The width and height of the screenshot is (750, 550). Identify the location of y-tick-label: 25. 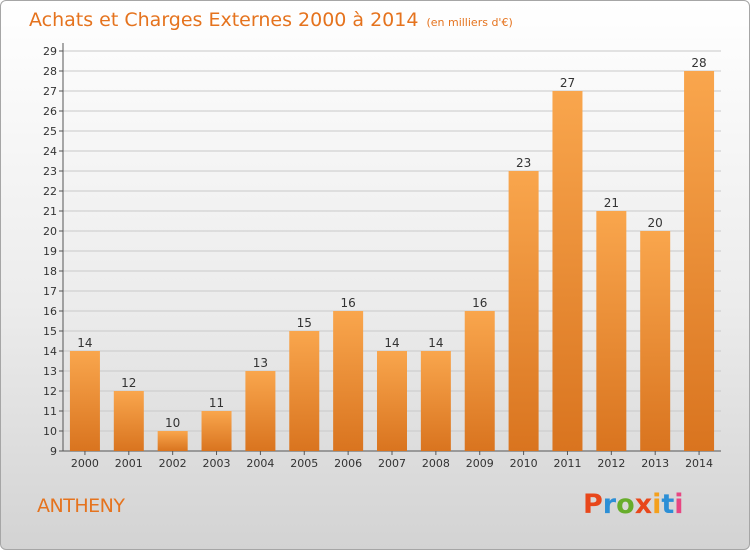
(50, 131).